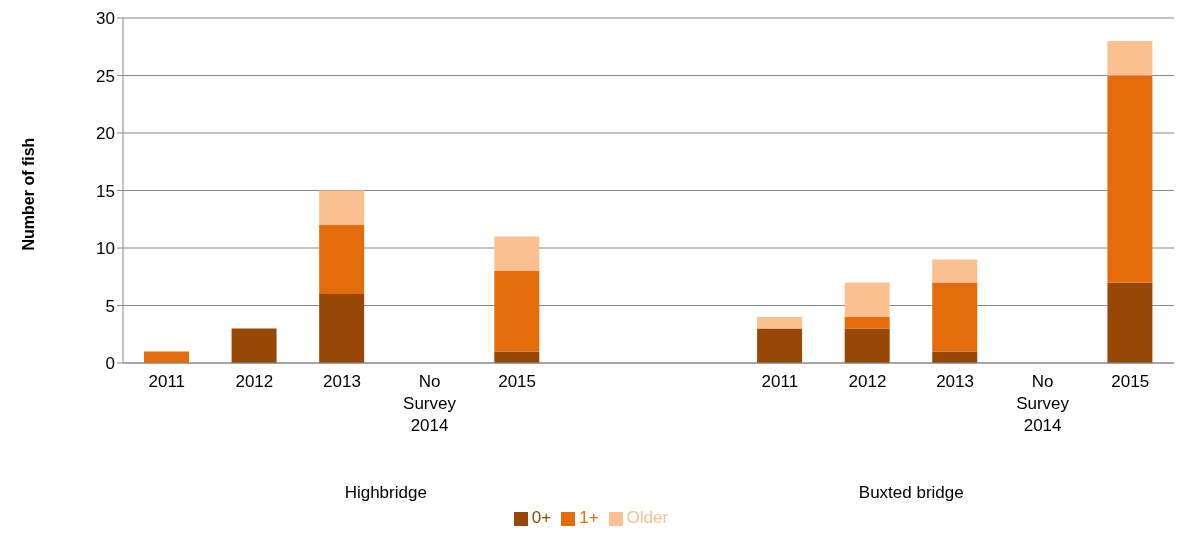 The image size is (1192, 546). What do you see at coordinates (105, 134) in the screenshot?
I see `y-tick-label: 20` at bounding box center [105, 134].